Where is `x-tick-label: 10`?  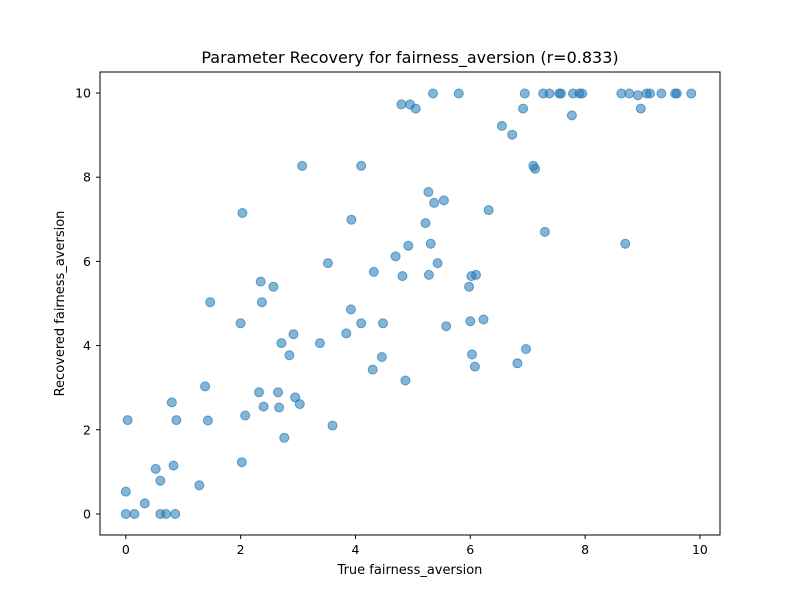
x-tick-label: 10 is located at coordinates (700, 549).